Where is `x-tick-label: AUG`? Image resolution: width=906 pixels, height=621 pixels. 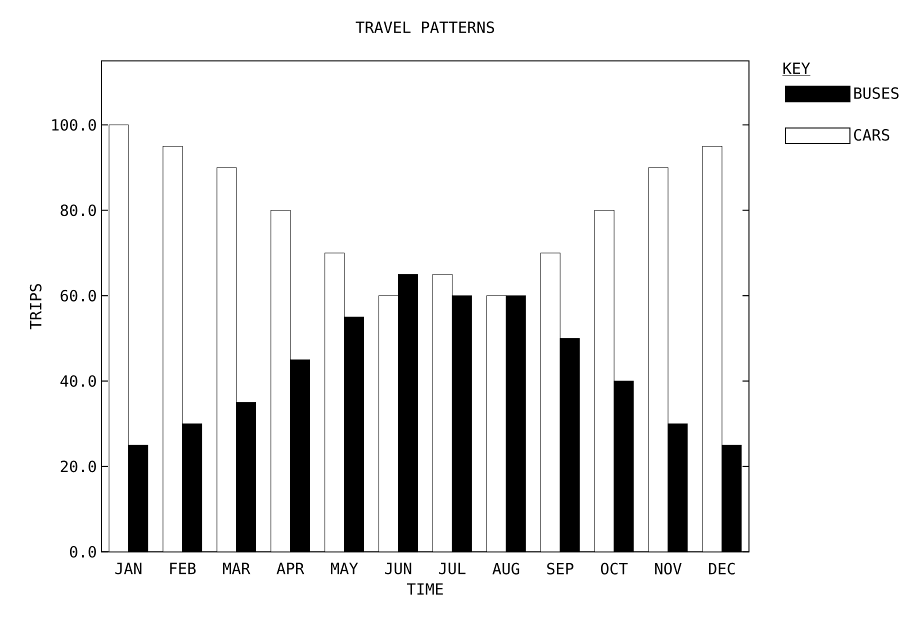
x-tick-label: AUG is located at coordinates (506, 568).